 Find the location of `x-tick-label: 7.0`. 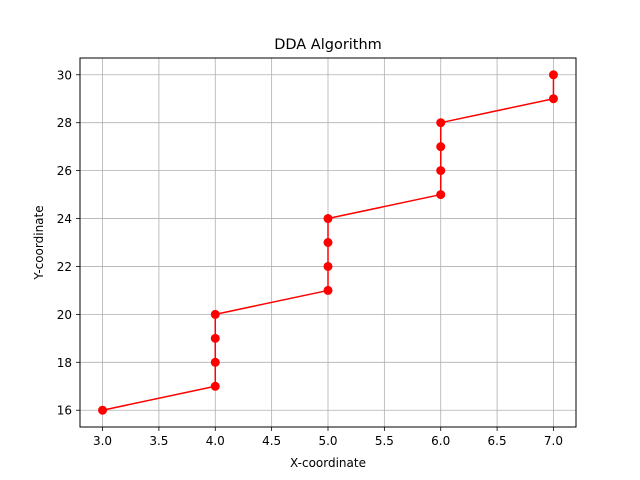

x-tick-label: 7.0 is located at coordinates (553, 441).